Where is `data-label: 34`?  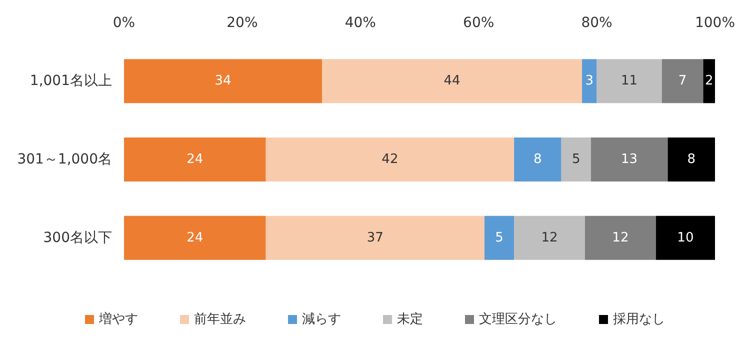 data-label: 34 is located at coordinates (223, 81).